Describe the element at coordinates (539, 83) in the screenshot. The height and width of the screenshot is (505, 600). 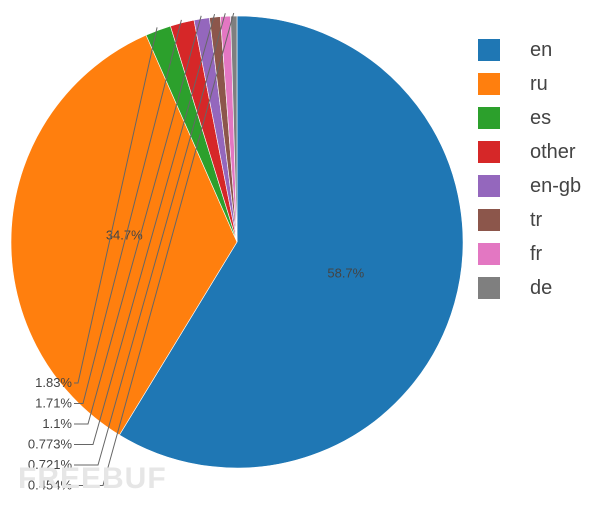
I see `legend-label: ru` at that location.